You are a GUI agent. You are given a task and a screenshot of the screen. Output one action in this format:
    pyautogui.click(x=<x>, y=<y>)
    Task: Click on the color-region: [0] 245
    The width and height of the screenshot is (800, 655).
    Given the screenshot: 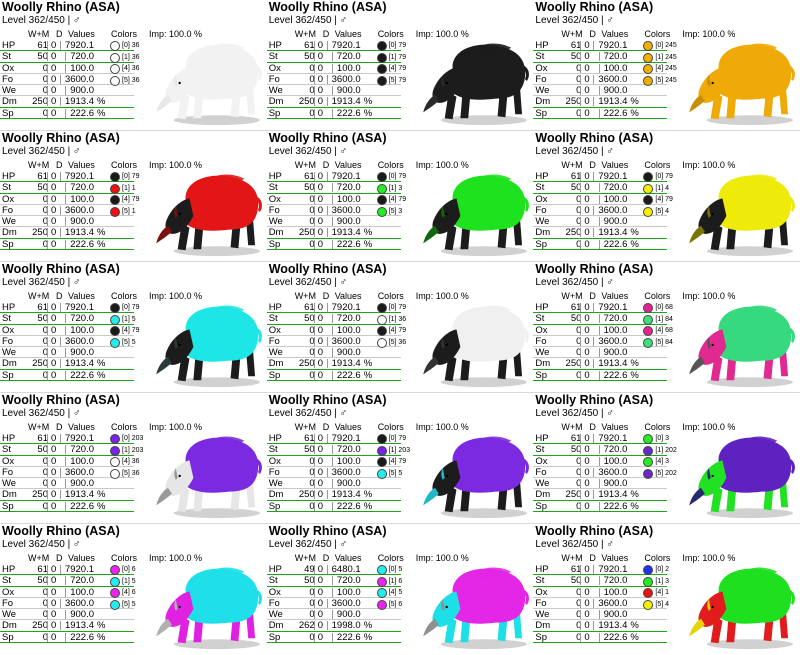 What is the action you would take?
    pyautogui.click(x=663, y=46)
    